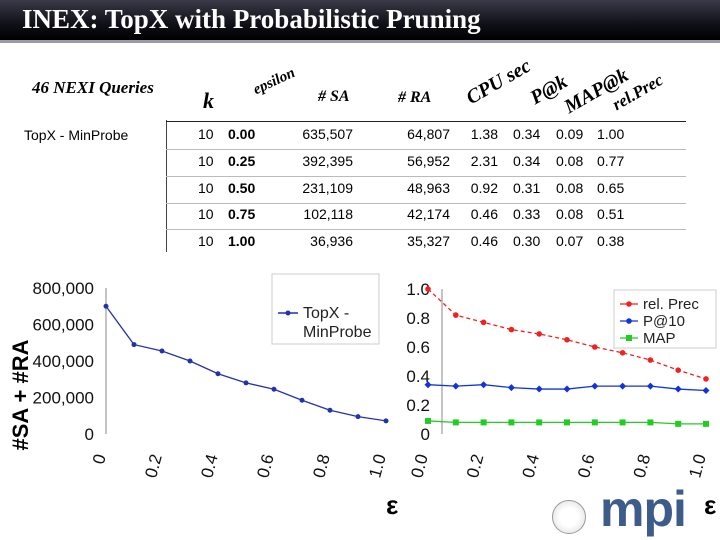  Describe the element at coordinates (671, 304) in the screenshot. I see `legend-label: rel. Prec` at that location.